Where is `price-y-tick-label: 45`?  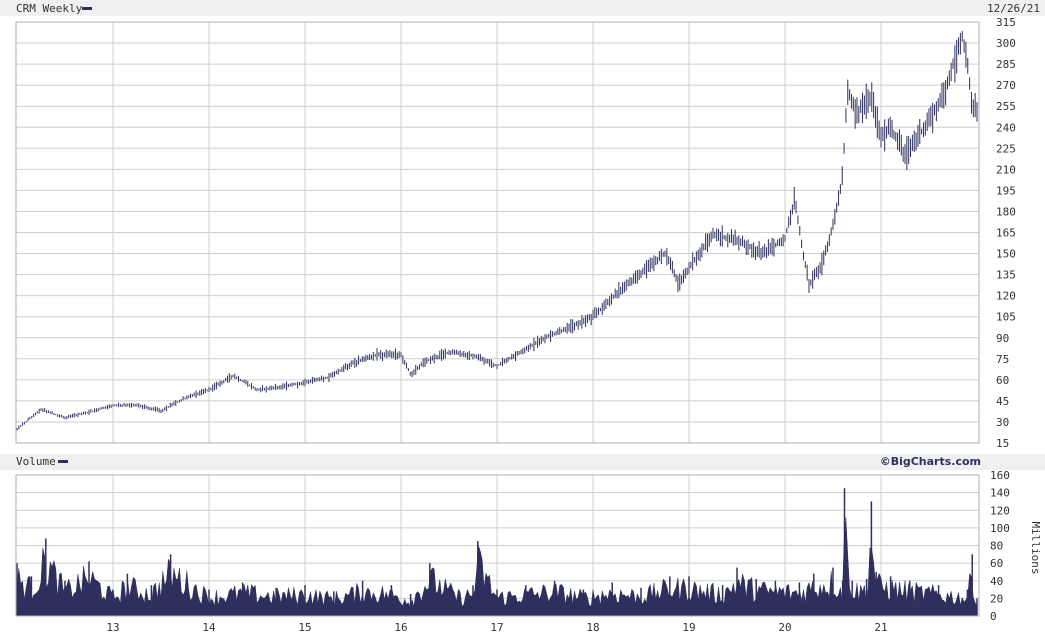
price-y-tick-label: 45 is located at coordinates (1002, 401).